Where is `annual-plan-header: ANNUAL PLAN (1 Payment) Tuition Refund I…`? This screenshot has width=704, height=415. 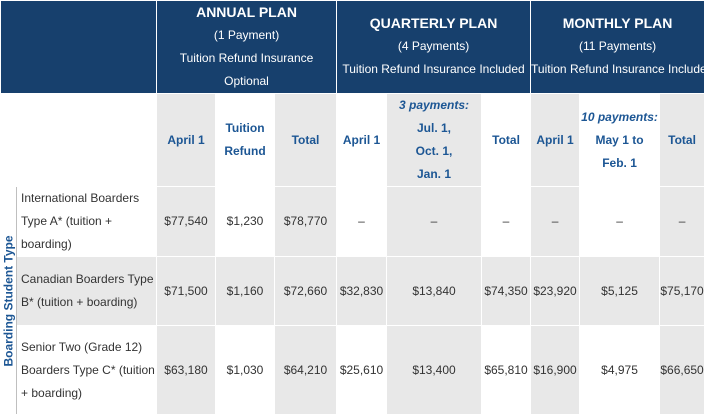
annual-plan-header: ANNUAL PLAN (1 Payment) Tuition Refund I… is located at coordinates (247, 47).